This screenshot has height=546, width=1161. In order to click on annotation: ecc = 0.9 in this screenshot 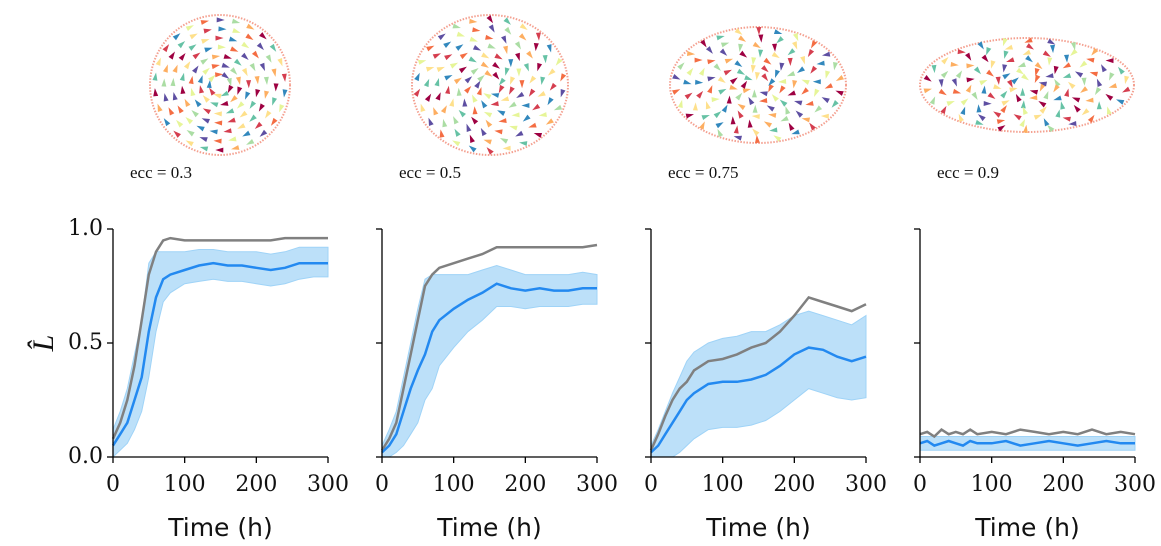, I will do `click(968, 172)`.